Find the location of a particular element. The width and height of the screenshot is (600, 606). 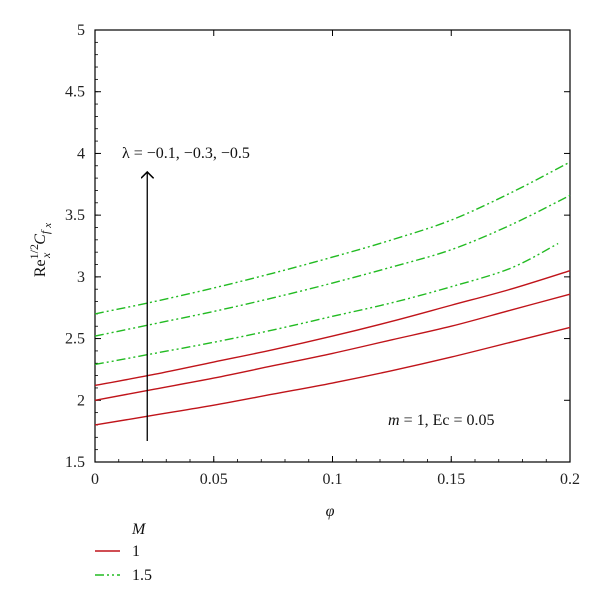

x-axis-label: φ is located at coordinates (330, 511).